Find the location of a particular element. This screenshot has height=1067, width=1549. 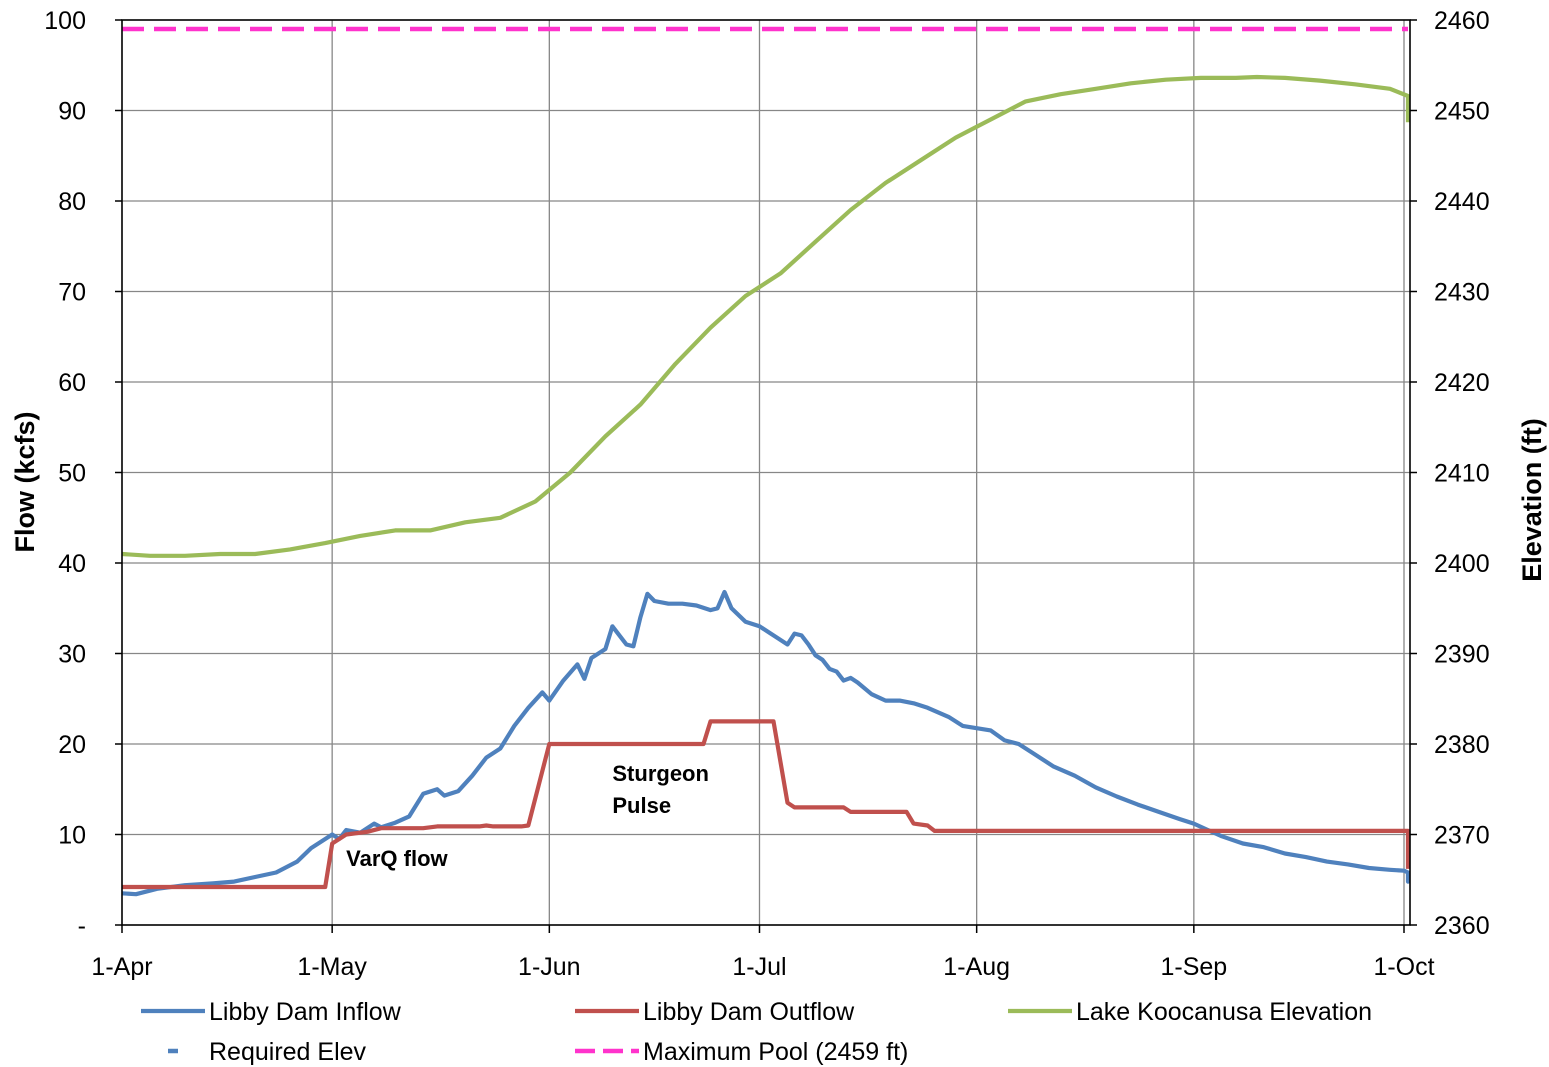

legend-label: Maximum Pool (2459 ft) is located at coordinates (775, 1052).